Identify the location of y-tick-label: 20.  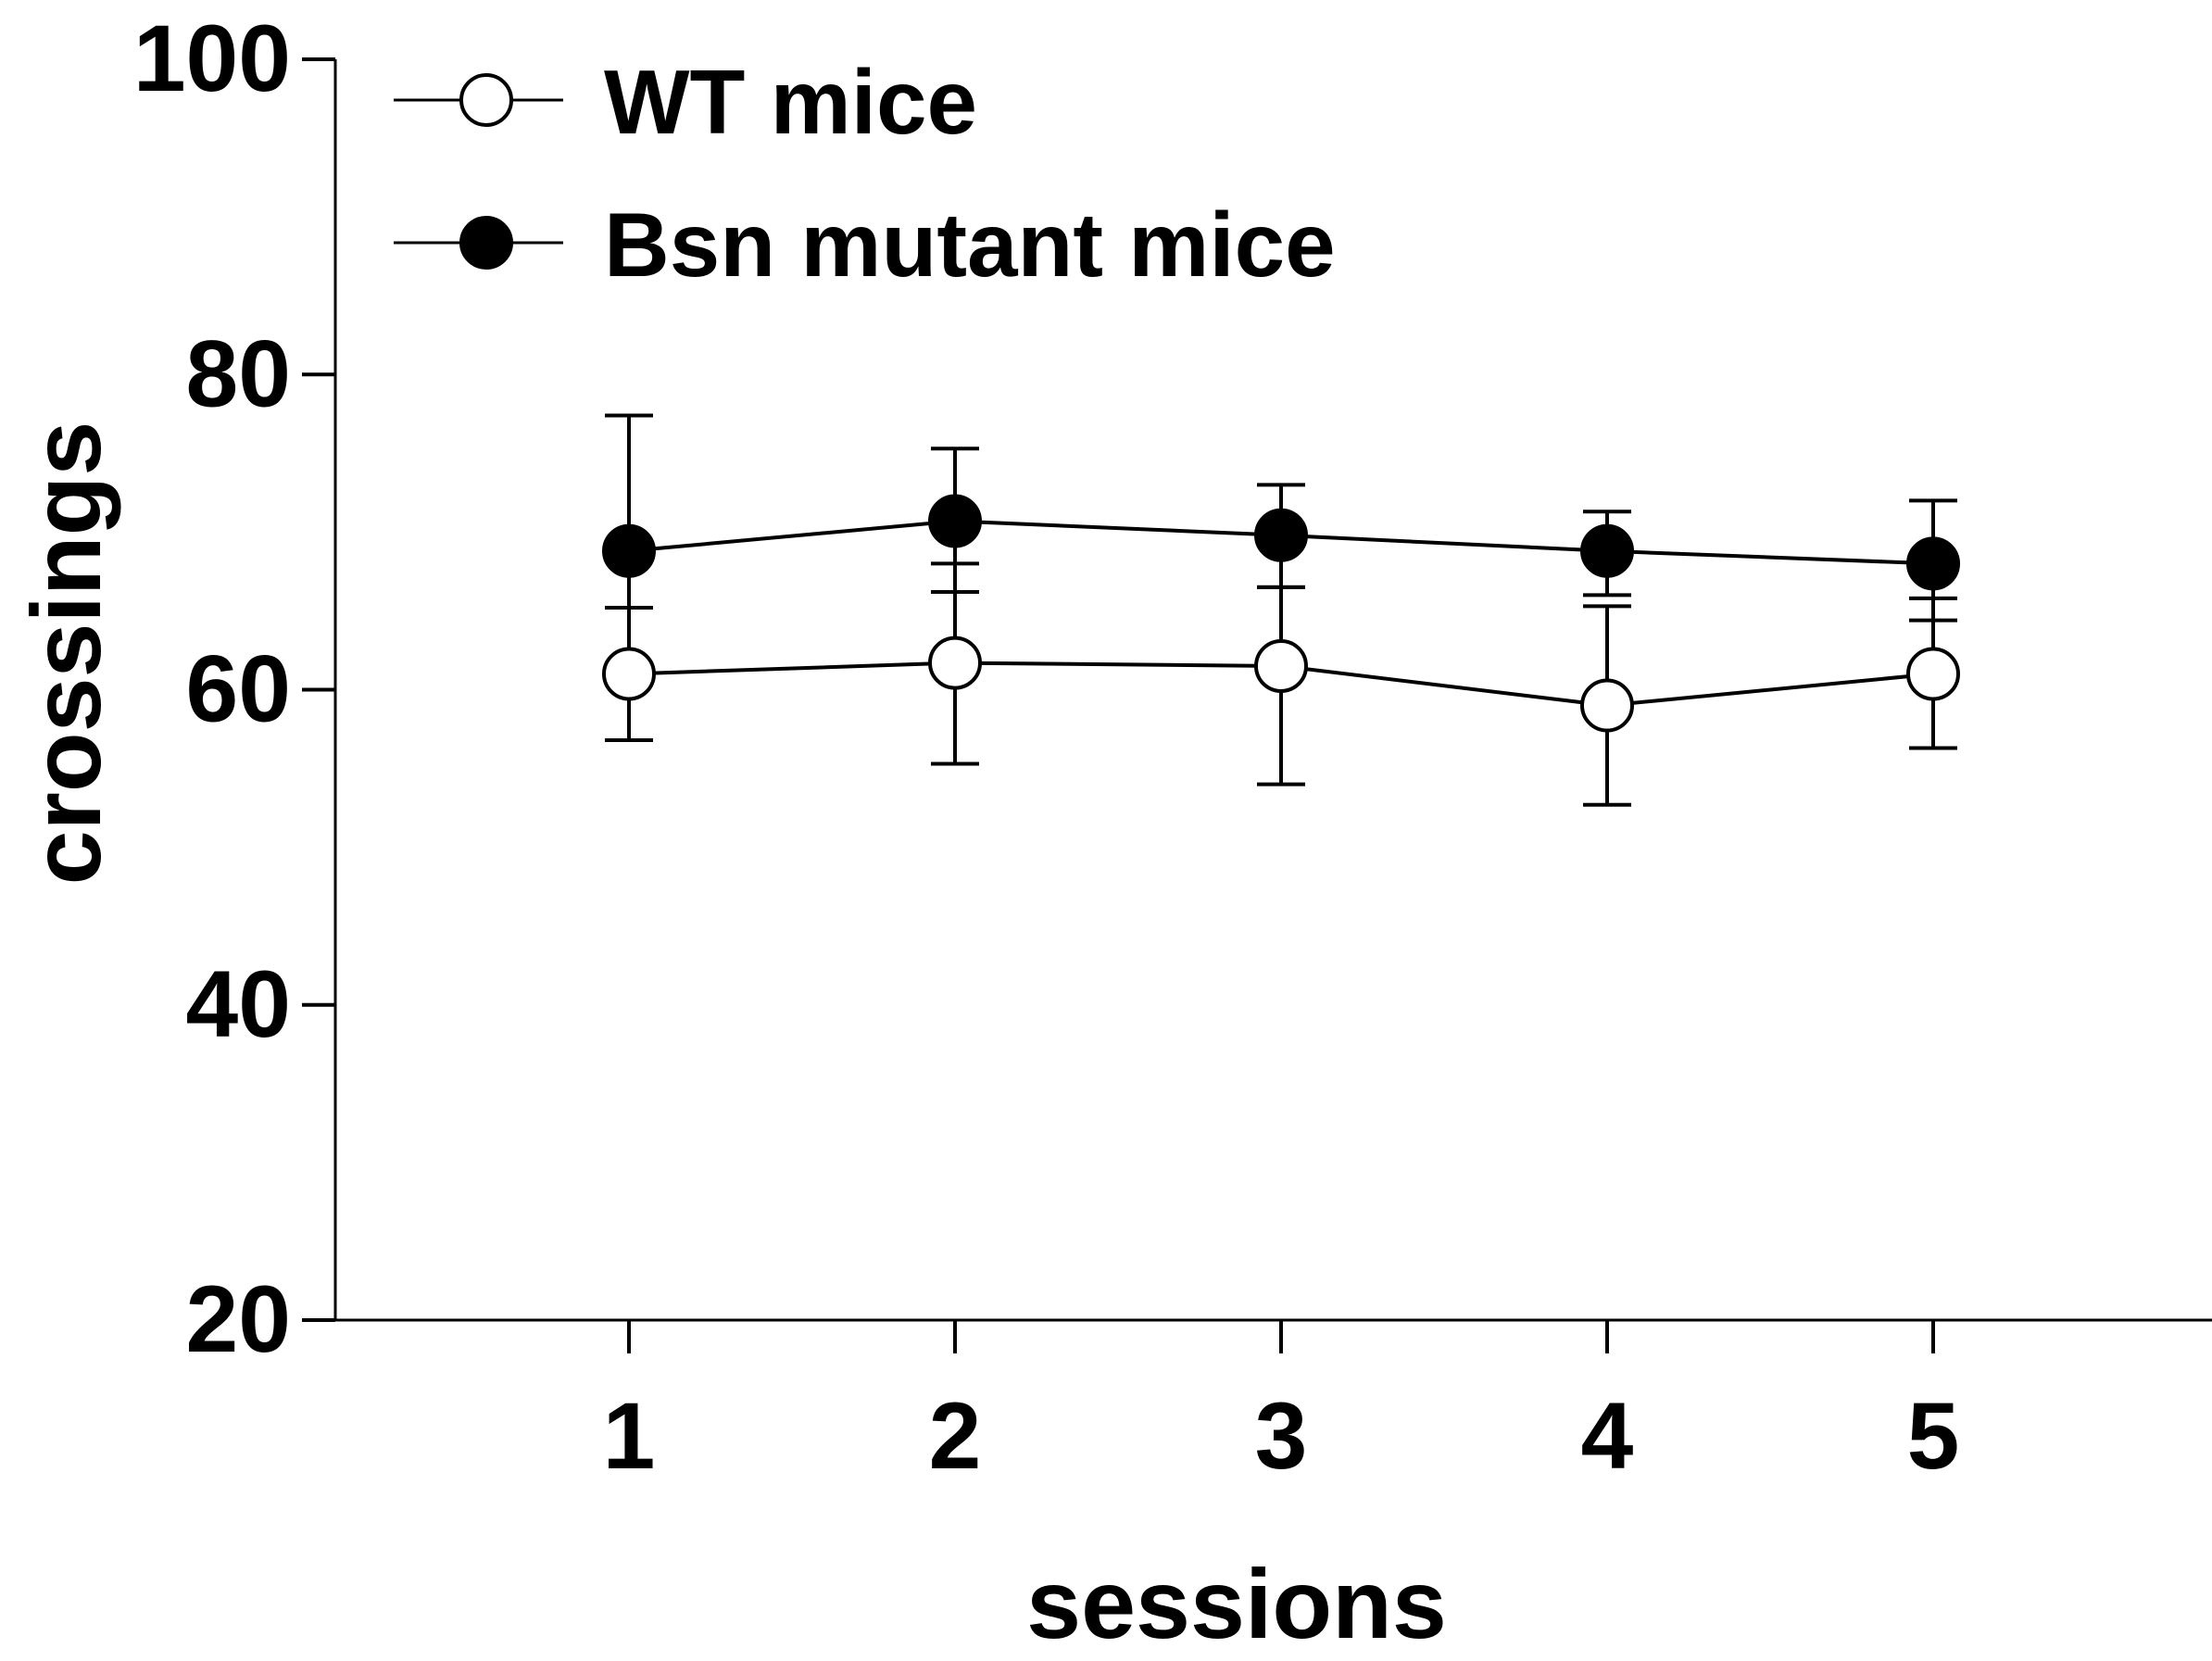
(238, 1319).